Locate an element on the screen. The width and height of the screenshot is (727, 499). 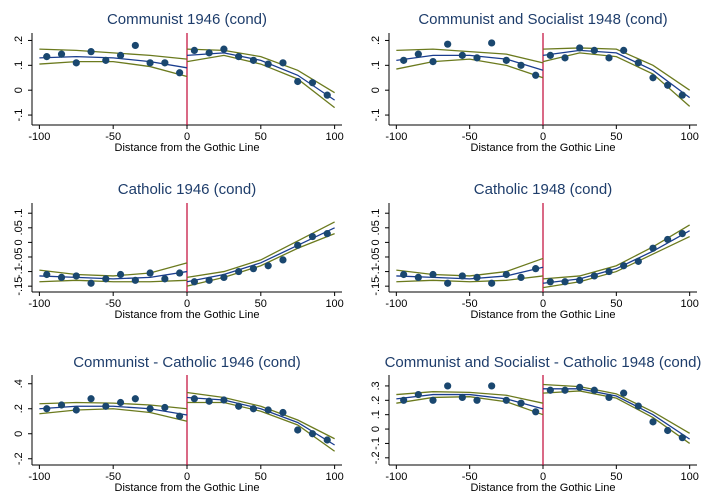
chart-title: Communist and Socialist 1948 (cond) is located at coordinates (542, 19).